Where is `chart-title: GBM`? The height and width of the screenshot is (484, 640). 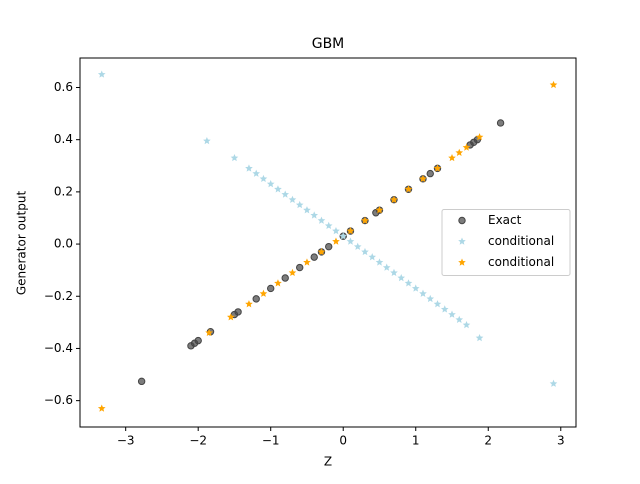
chart-title: GBM is located at coordinates (328, 44).